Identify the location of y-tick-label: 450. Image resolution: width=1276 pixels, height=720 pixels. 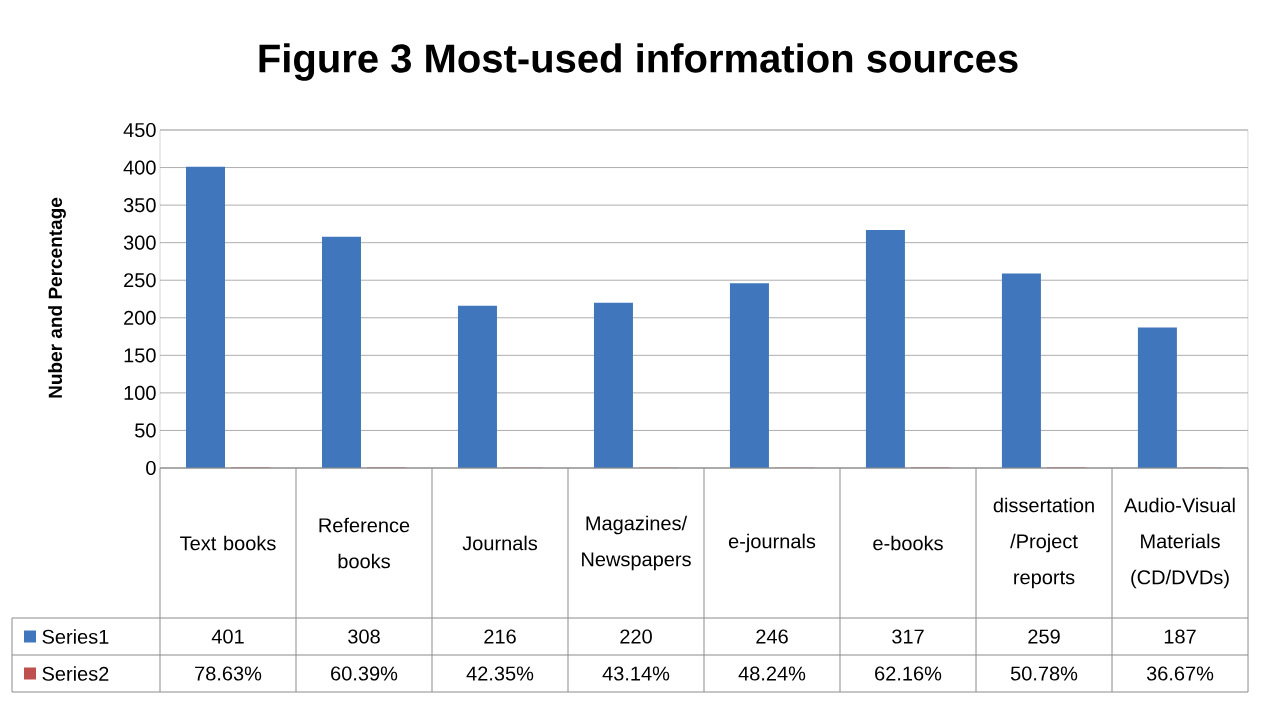
(139, 130).